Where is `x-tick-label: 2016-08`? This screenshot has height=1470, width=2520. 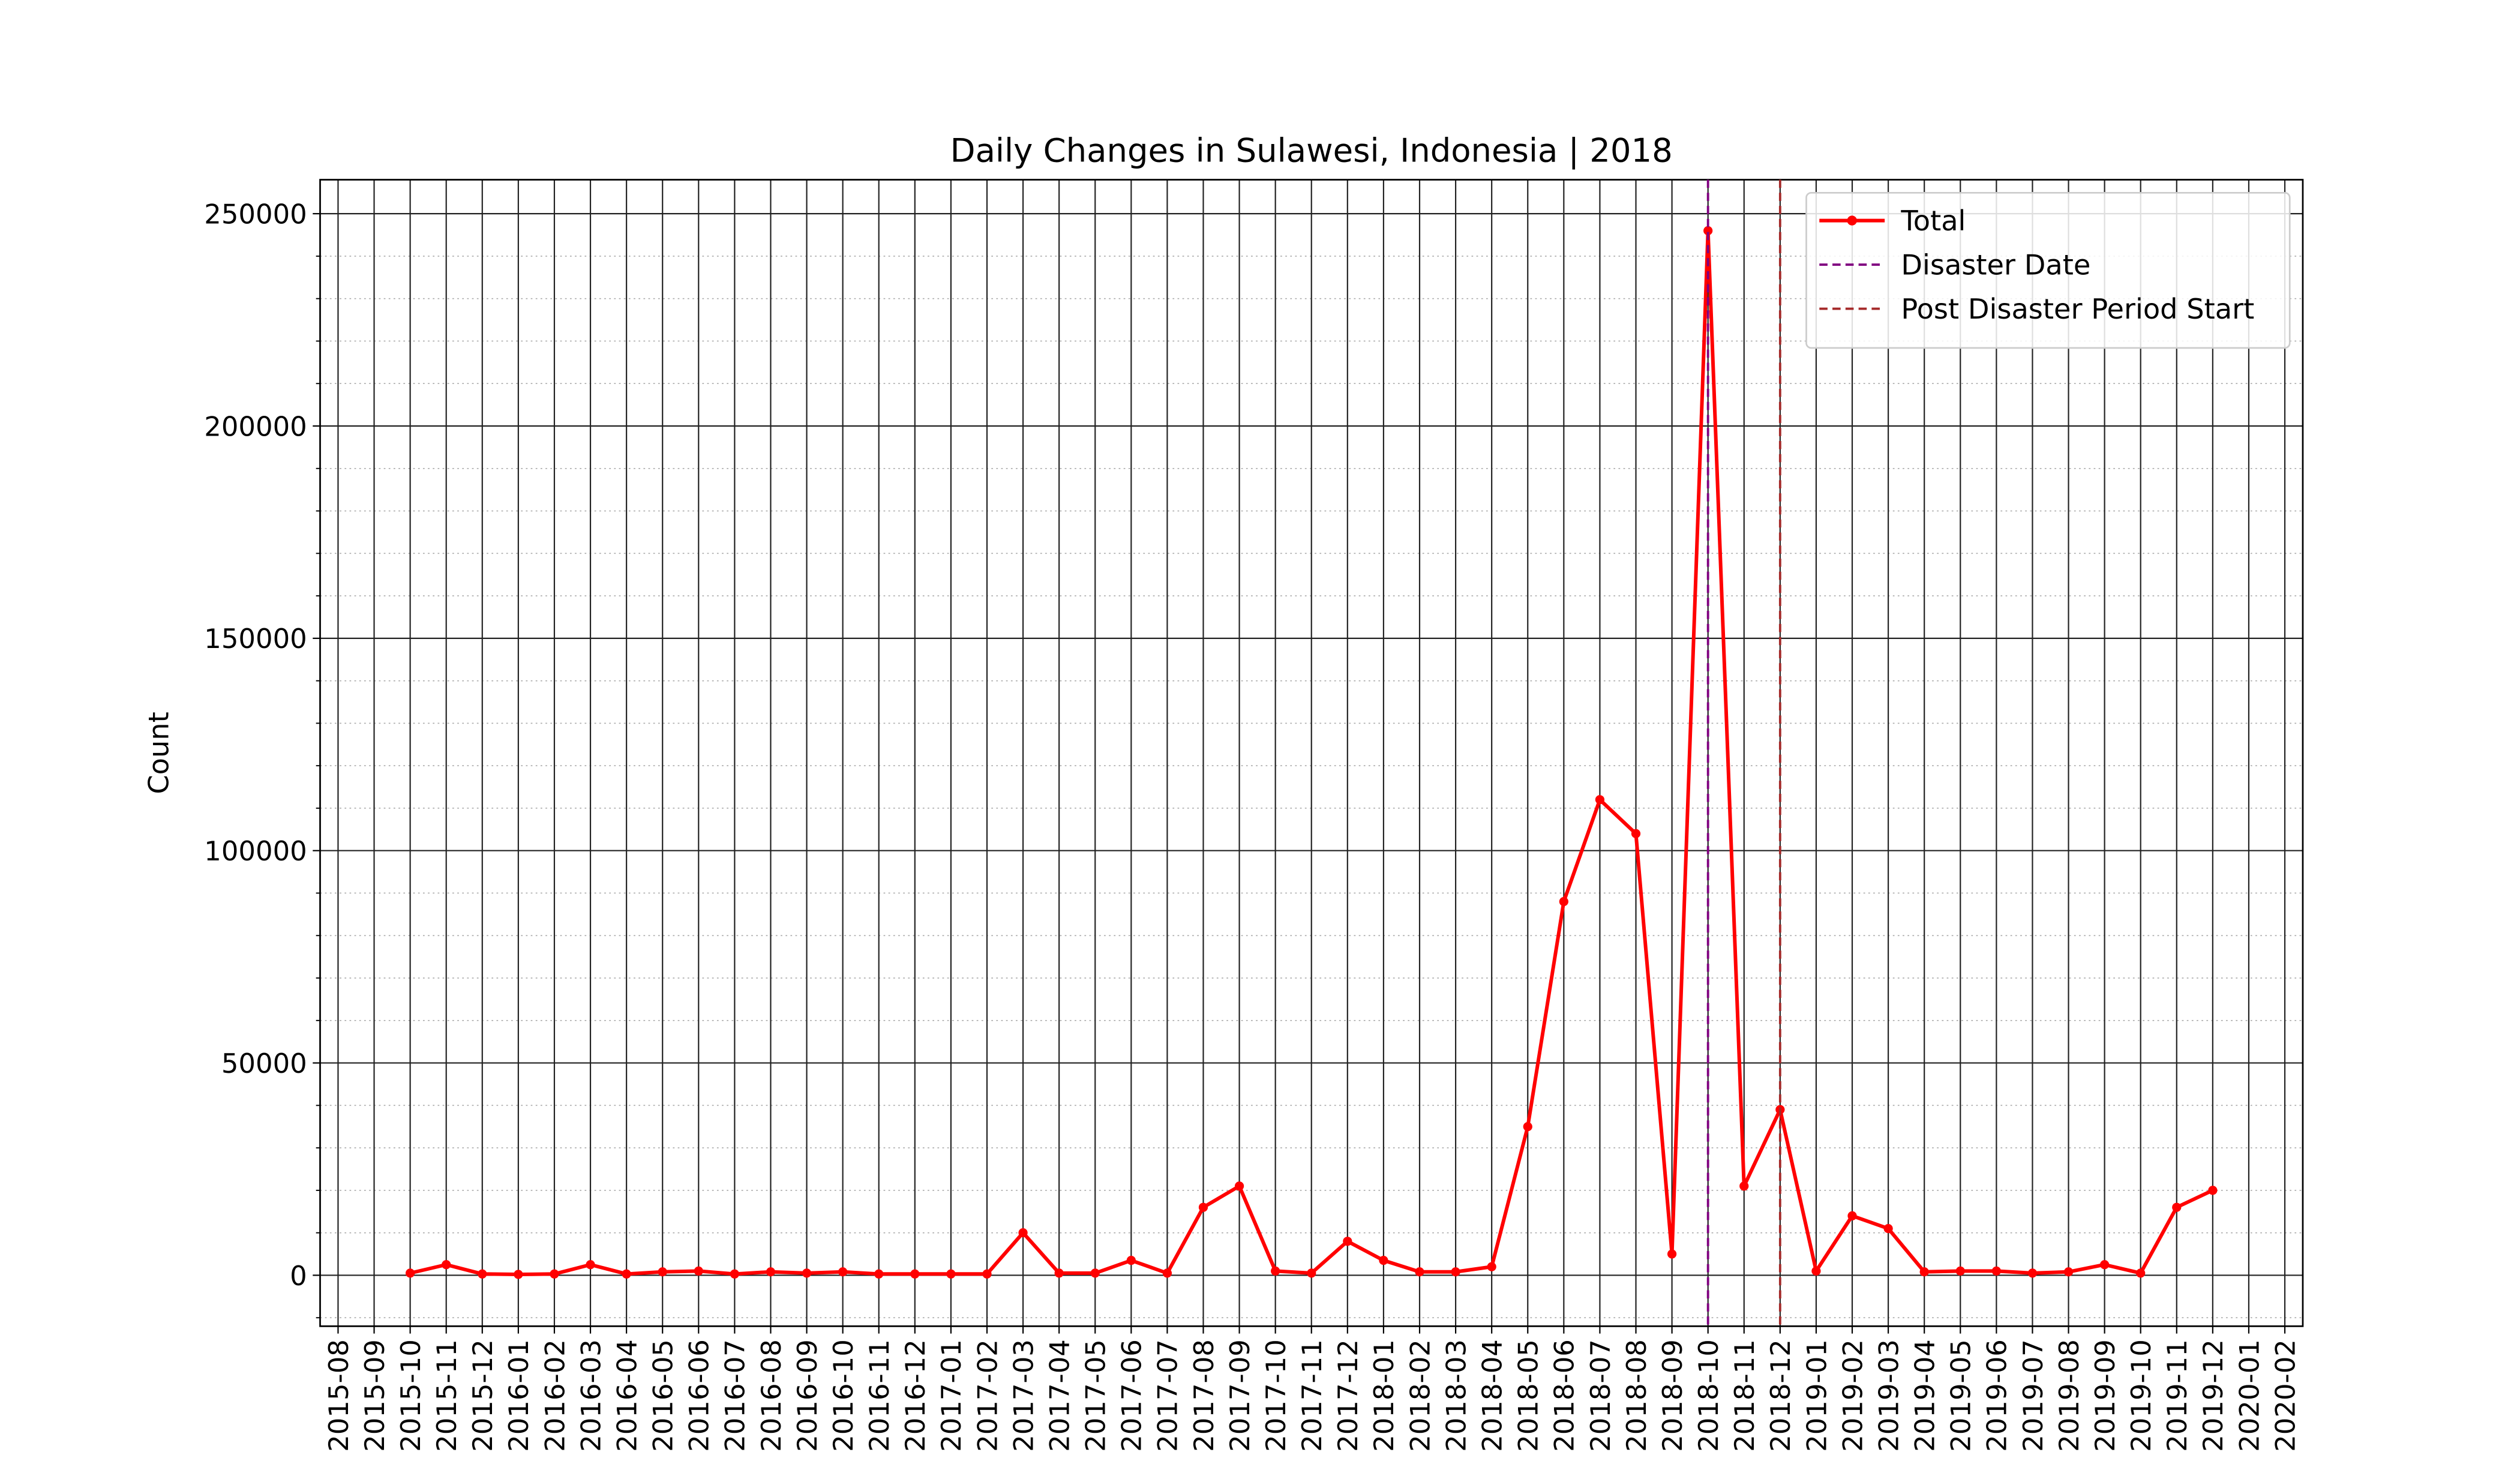
x-tick-label: 2016-08 is located at coordinates (771, 1395).